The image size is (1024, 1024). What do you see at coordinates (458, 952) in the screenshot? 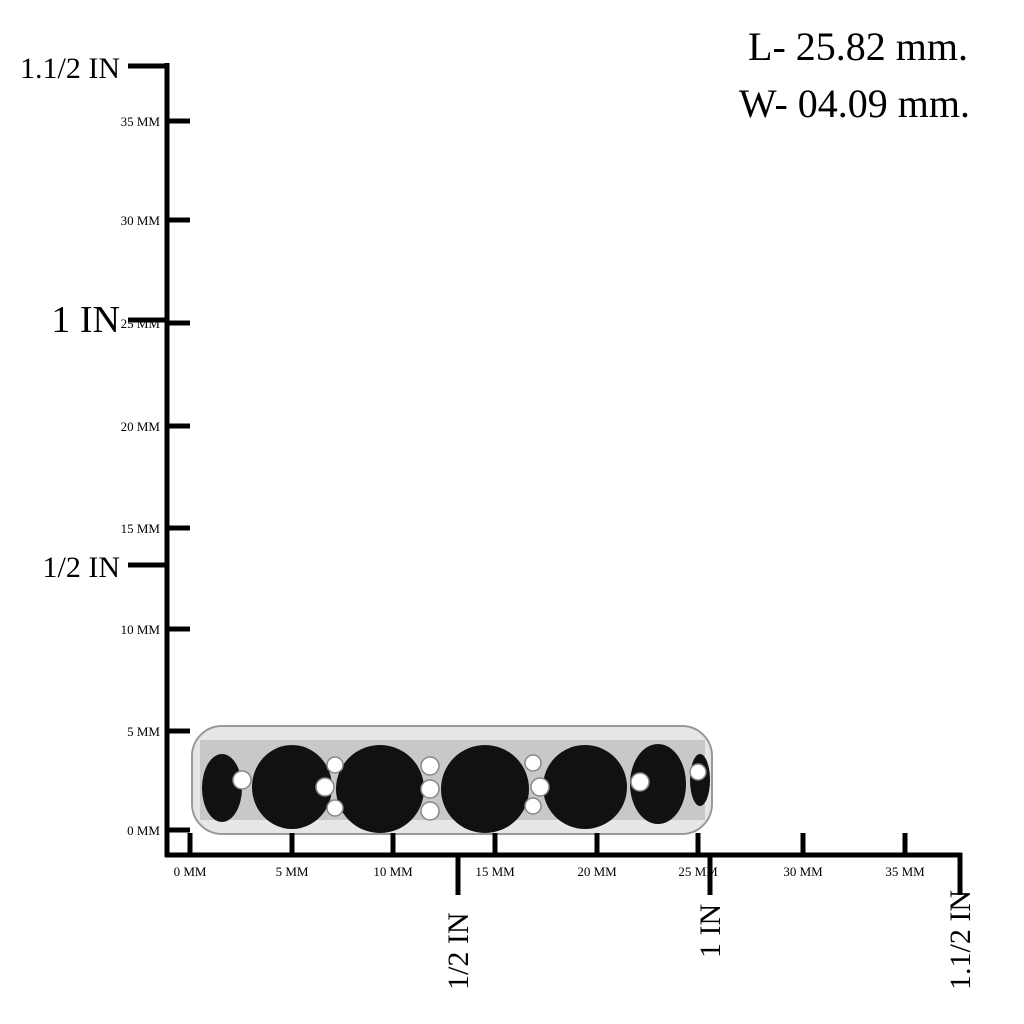
I see `x-inch-label: 1/2 IN` at bounding box center [458, 952].